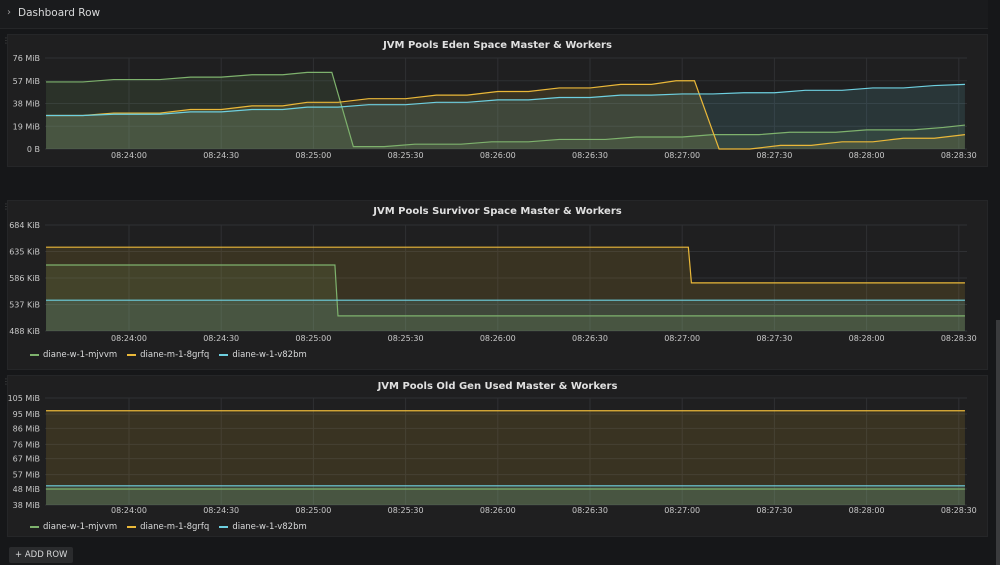 The height and width of the screenshot is (565, 1000). I want to click on y-tick-label: 684 KiB, so click(24, 225).